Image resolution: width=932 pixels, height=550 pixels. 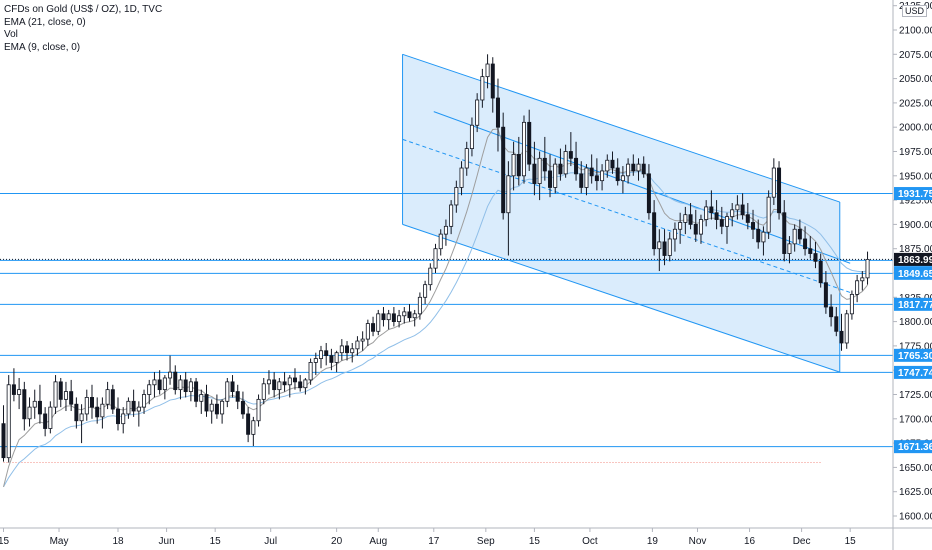 What do you see at coordinates (42, 47) in the screenshot?
I see `legend-ema9: EMA (9, close, 0)` at bounding box center [42, 47].